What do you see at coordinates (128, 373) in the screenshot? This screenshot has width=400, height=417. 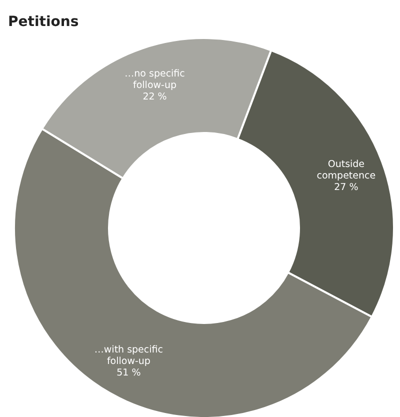 I see `data-label: 51 %` at bounding box center [128, 373].